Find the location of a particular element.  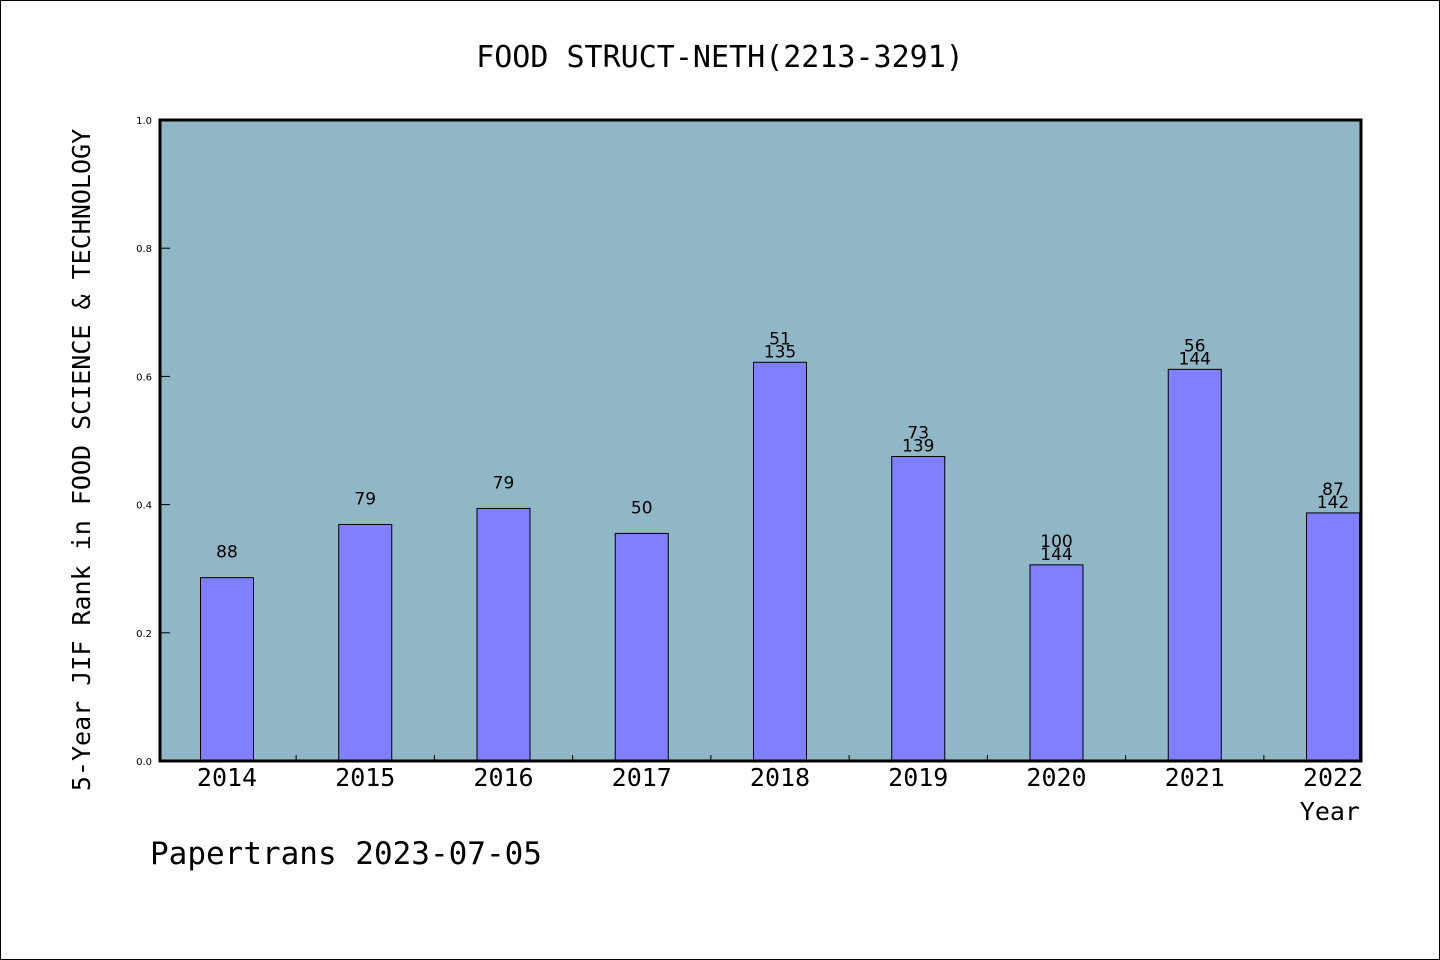

y-tick-label-3: 0.6 is located at coordinates (144, 377).